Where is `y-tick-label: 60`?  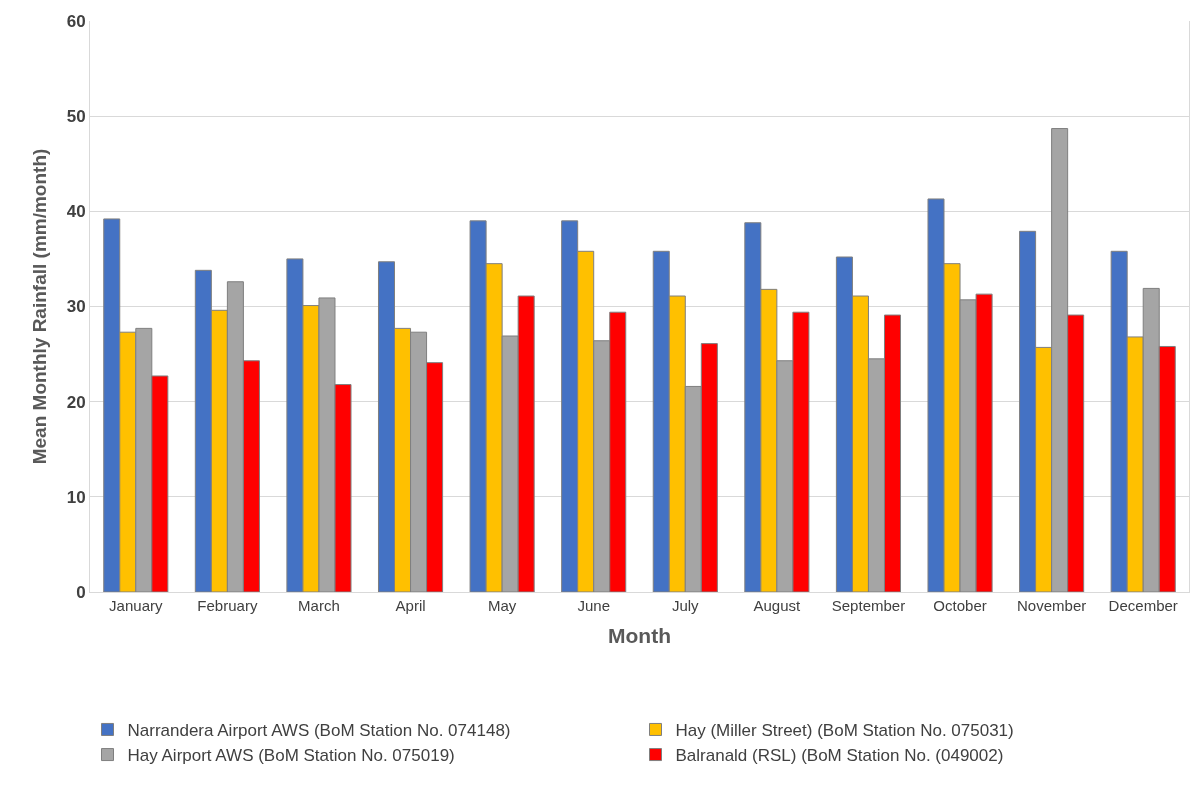
y-tick-label: 60 is located at coordinates (76, 21).